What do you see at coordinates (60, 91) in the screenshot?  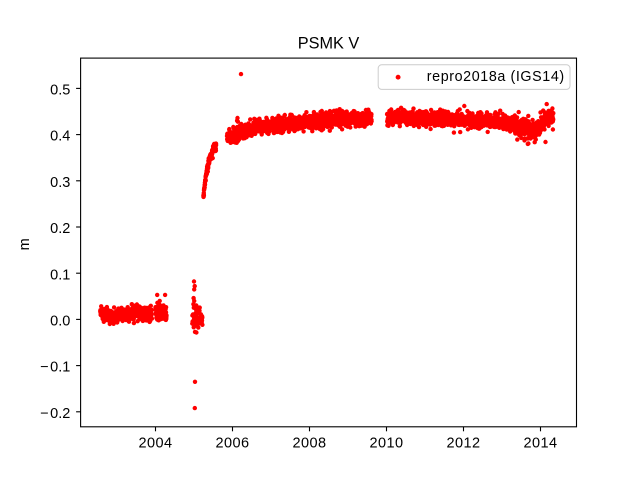 I see `svg-text: 0.5` at bounding box center [60, 91].